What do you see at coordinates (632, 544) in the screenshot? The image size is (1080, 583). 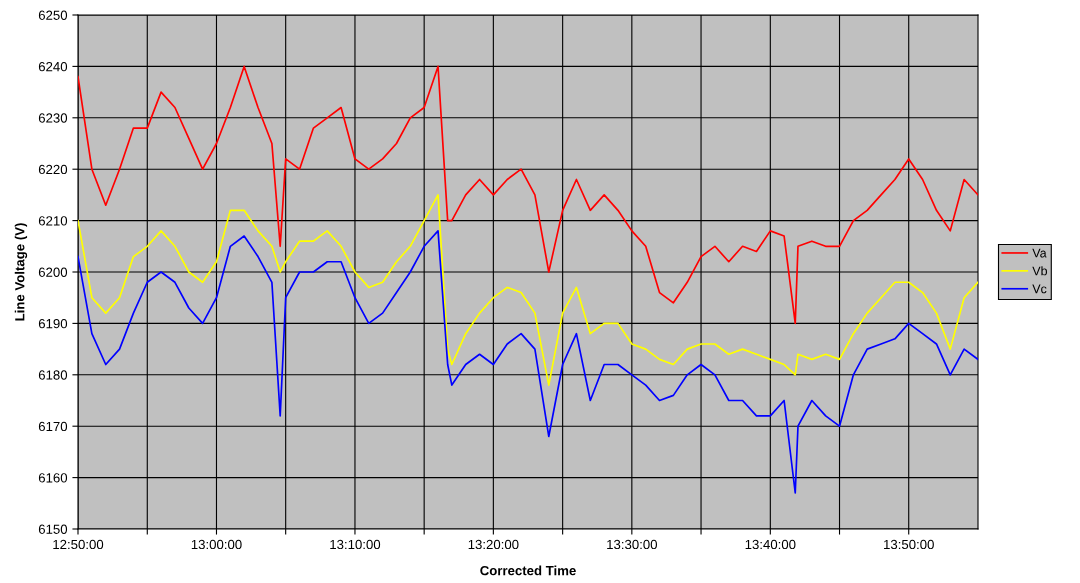 I see `x-tick-label: 13:30:00` at bounding box center [632, 544].